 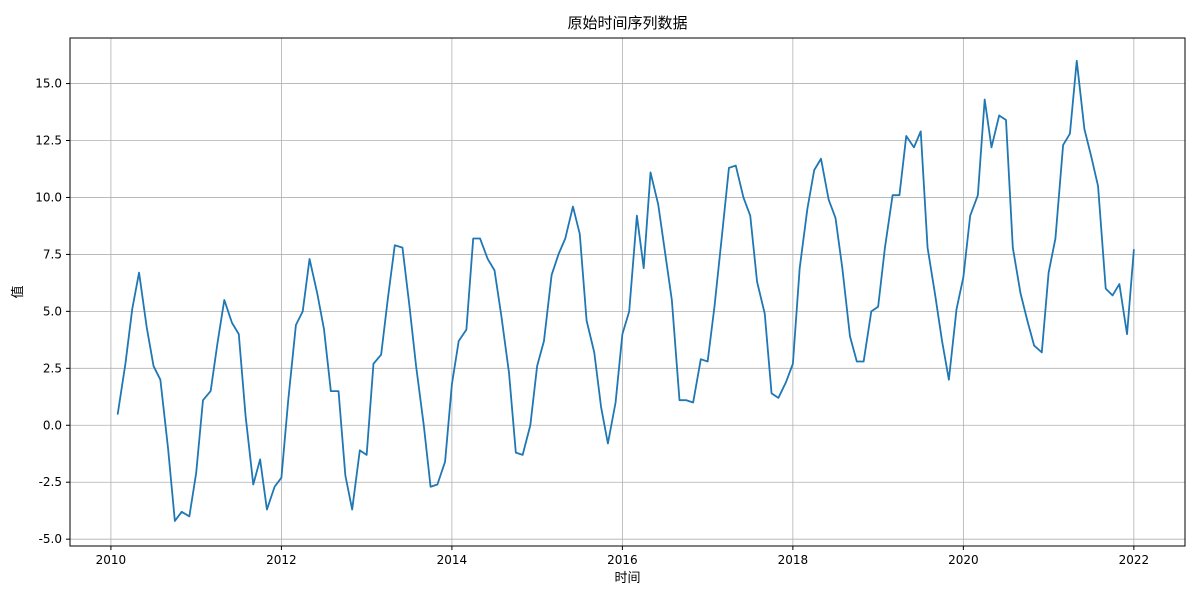 I want to click on y-tick-label: 2.5, so click(x=52, y=368).